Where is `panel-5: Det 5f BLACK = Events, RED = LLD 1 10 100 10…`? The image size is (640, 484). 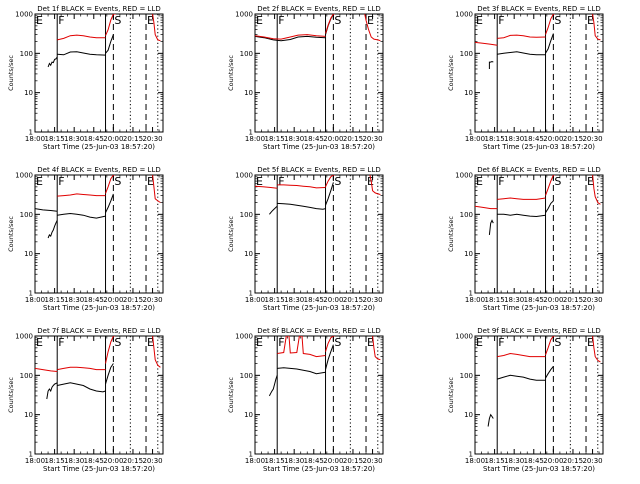
panel-5: Det 5f BLACK = Events, RED = LLD 1 10 100 10… is located at coordinates (305, 239).